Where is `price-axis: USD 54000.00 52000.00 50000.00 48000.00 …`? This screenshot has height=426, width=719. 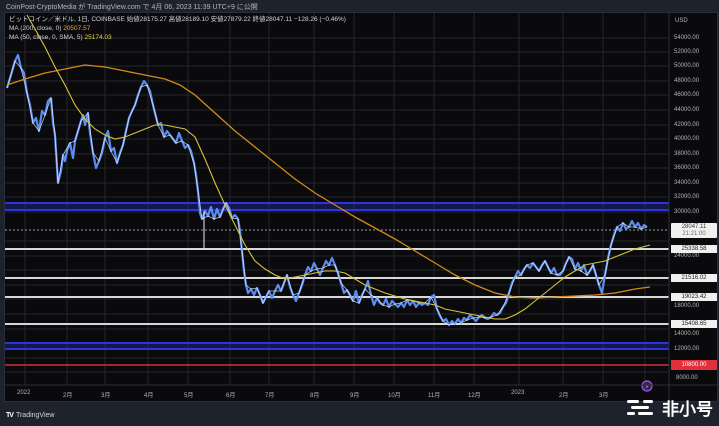 price-axis: USD 54000.00 52000.00 50000.00 48000.00 … is located at coordinates (694, 199).